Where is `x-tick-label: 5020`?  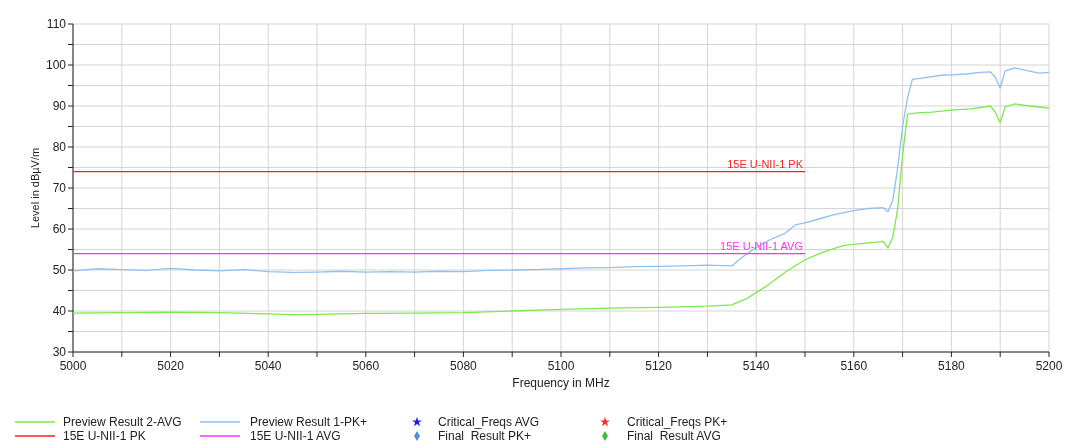 x-tick-label: 5020 is located at coordinates (171, 366).